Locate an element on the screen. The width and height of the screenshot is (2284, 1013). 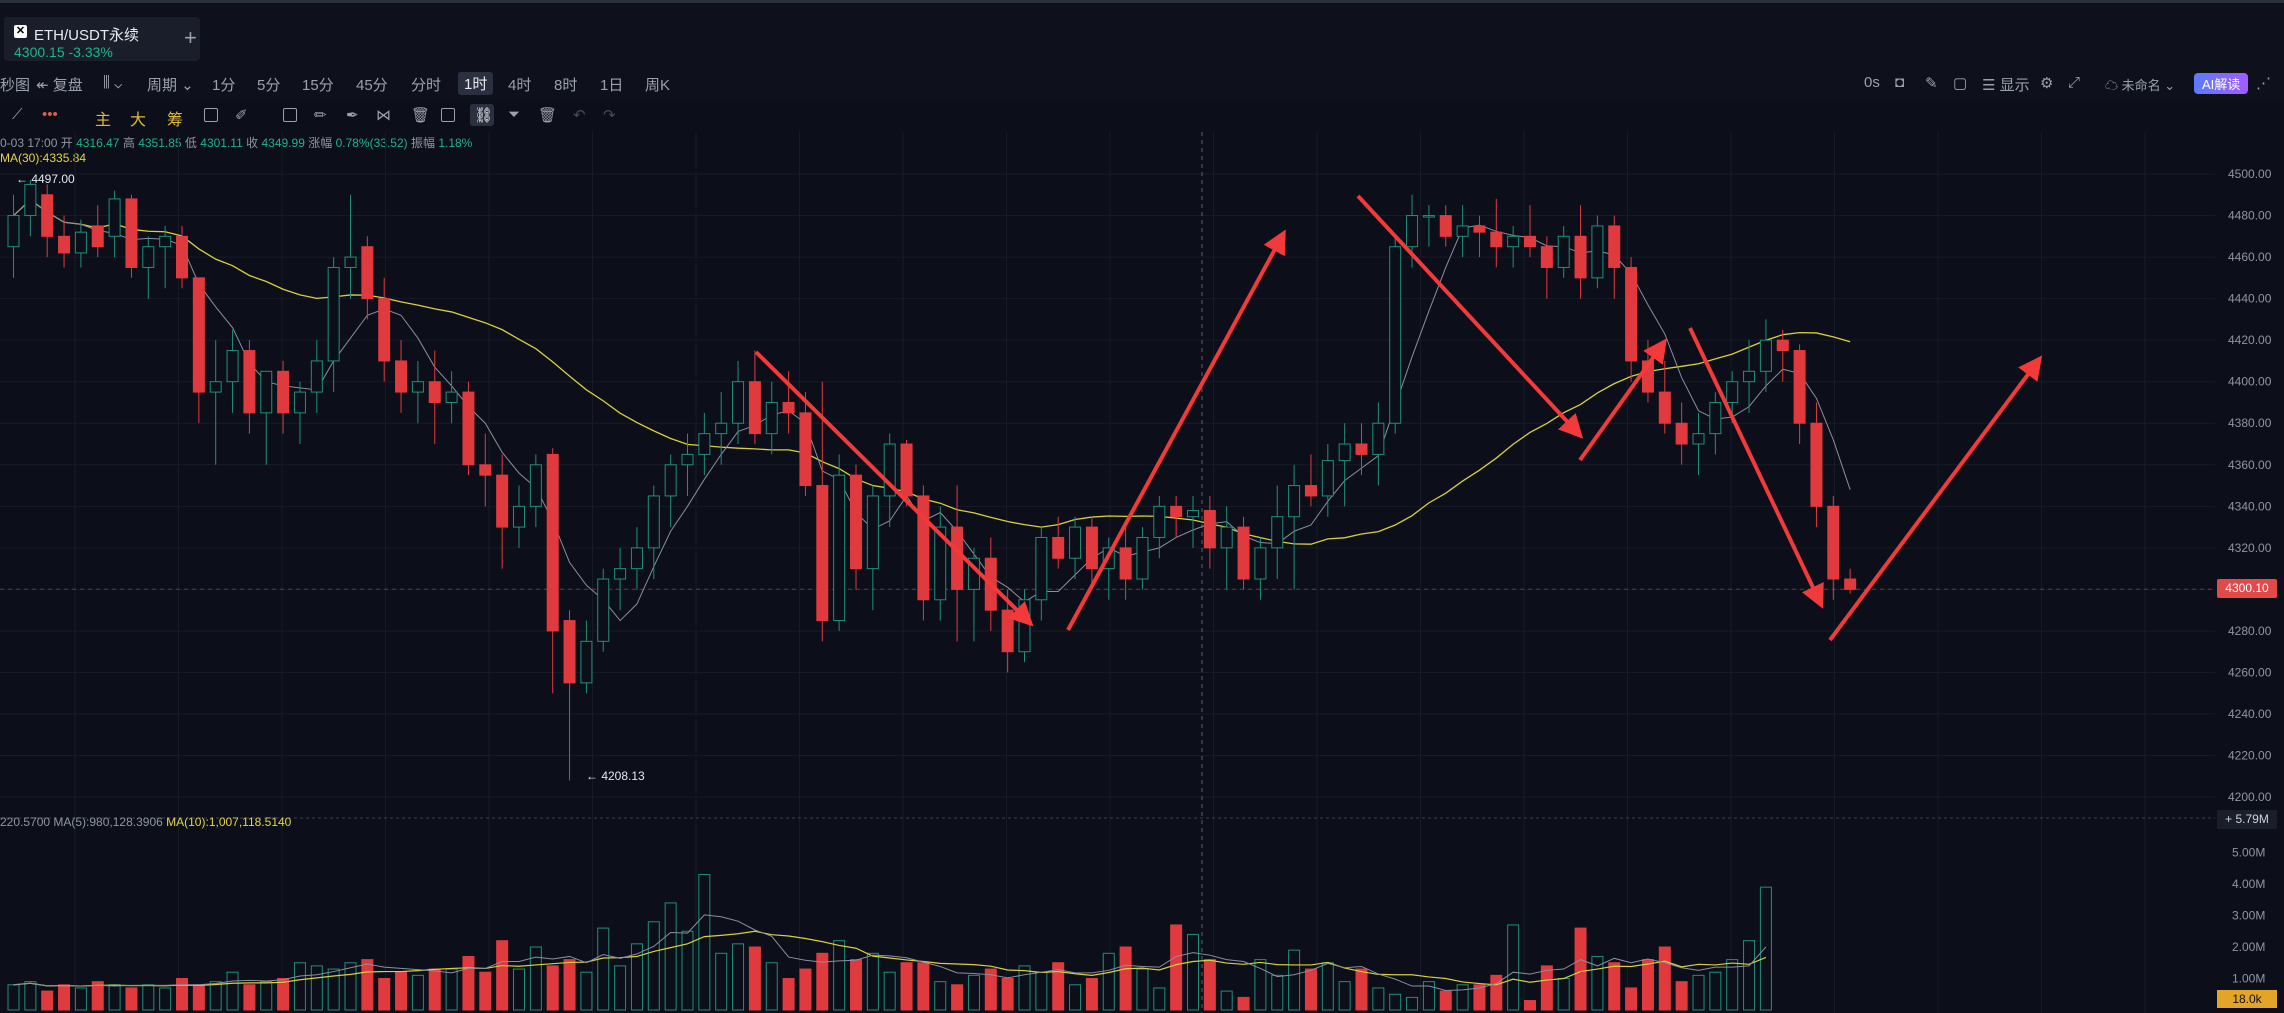
chart-type-icon: ⫼ ⌄ is located at coordinates (113, 82).